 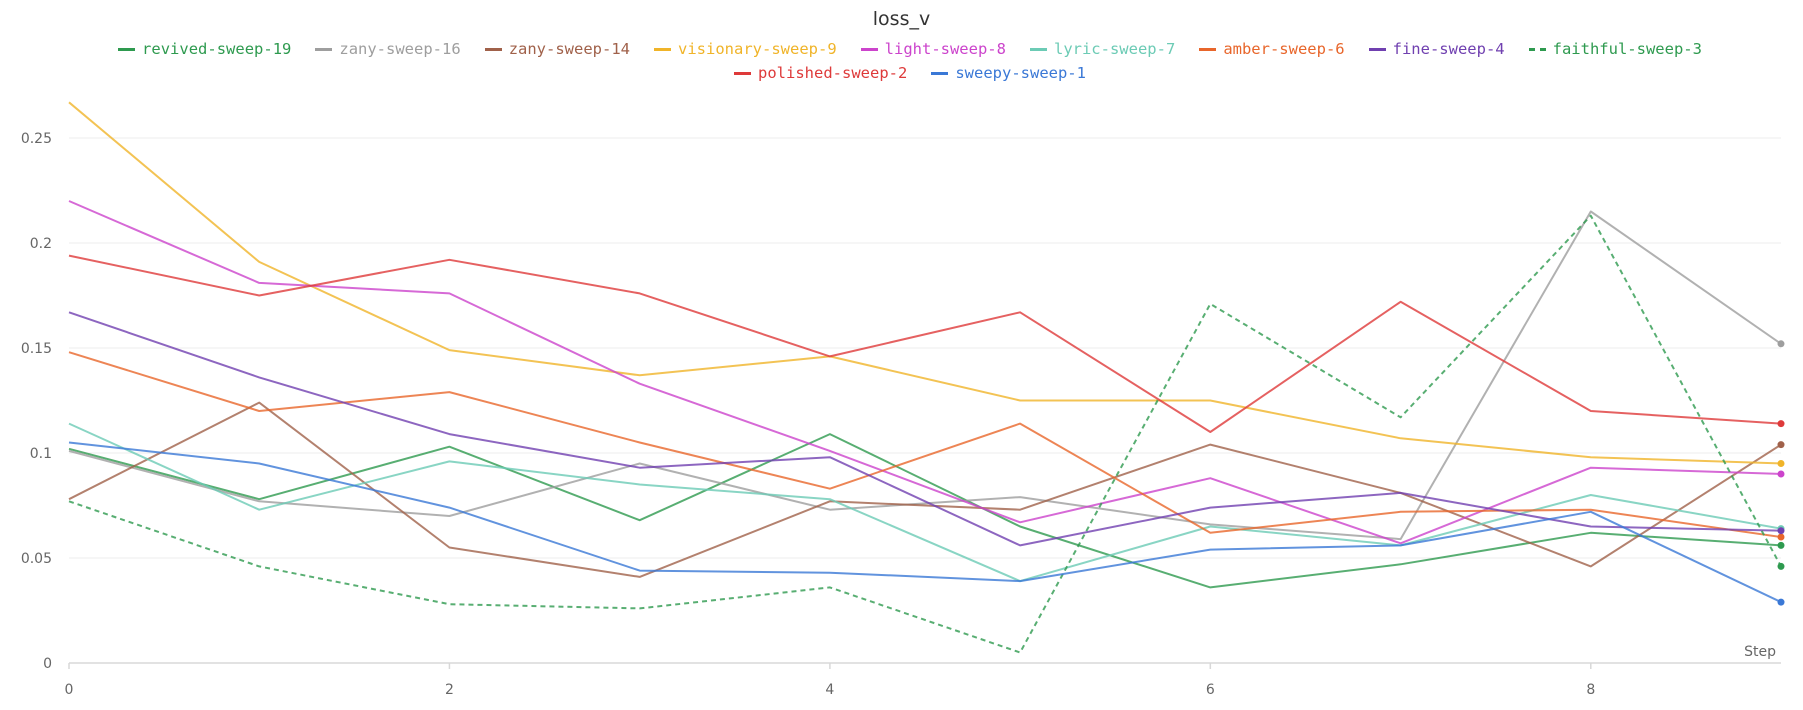 I want to click on legend-label: zany-sweep-16, so click(x=400, y=49).